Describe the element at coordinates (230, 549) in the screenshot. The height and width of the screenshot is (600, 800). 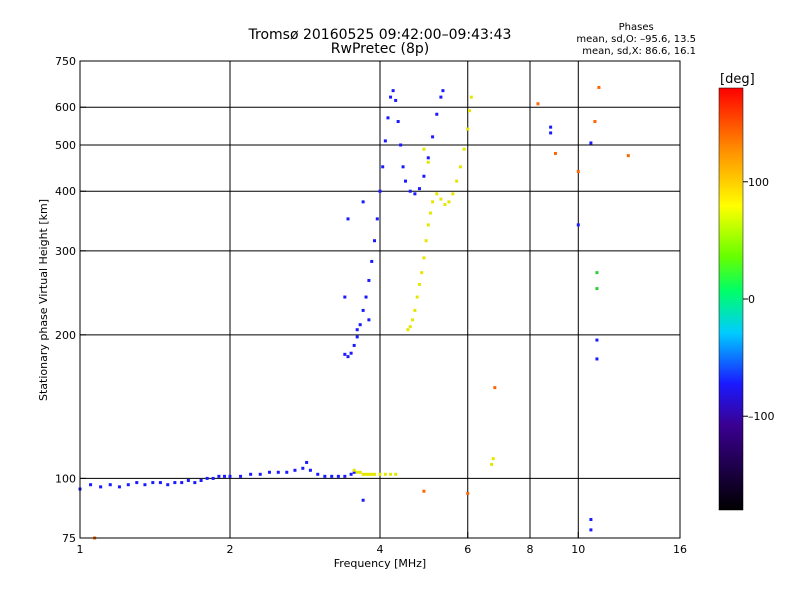
I see `x-tick-label: 2` at that location.